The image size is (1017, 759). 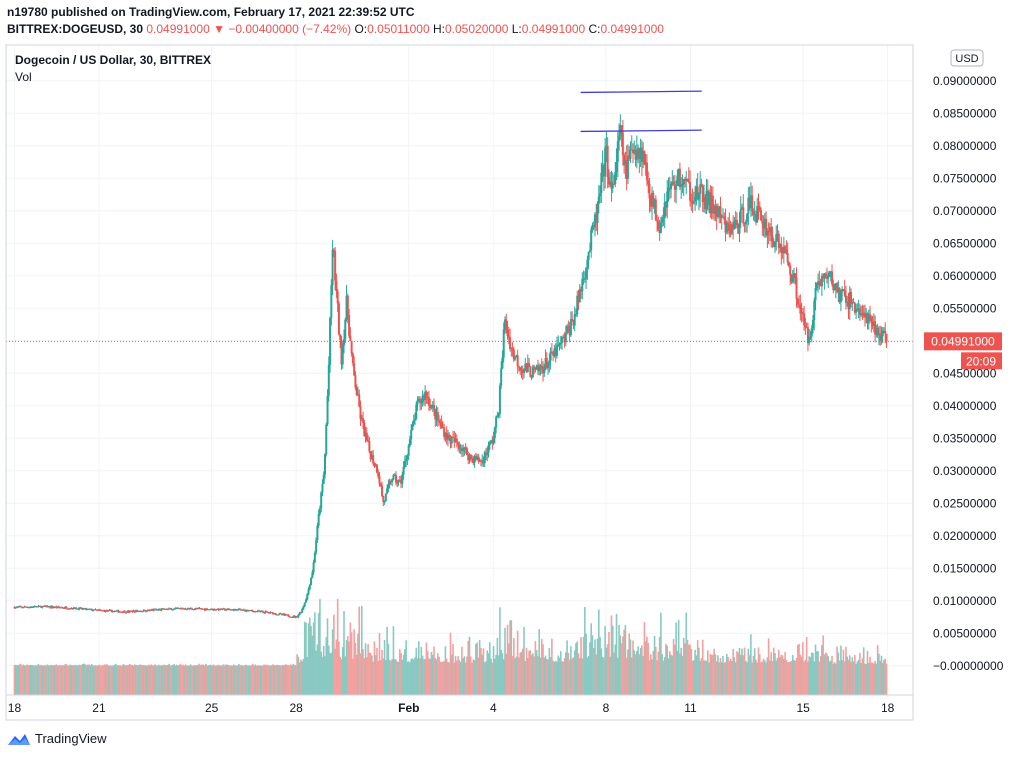 I want to click on footer-brand: TradingView, so click(x=57, y=738).